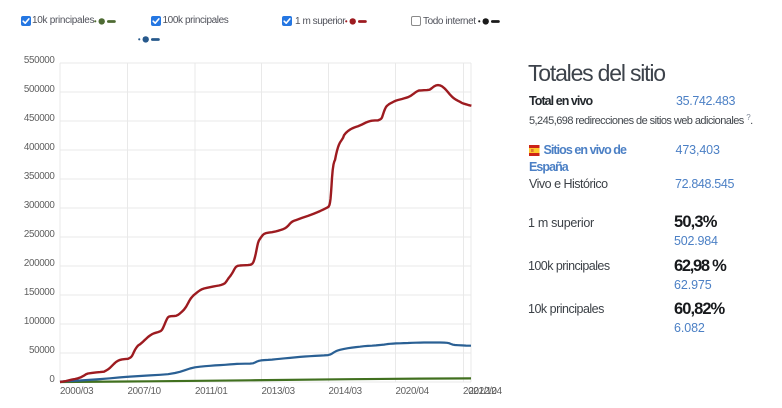  I want to click on svg-text: 300000, so click(39, 205).